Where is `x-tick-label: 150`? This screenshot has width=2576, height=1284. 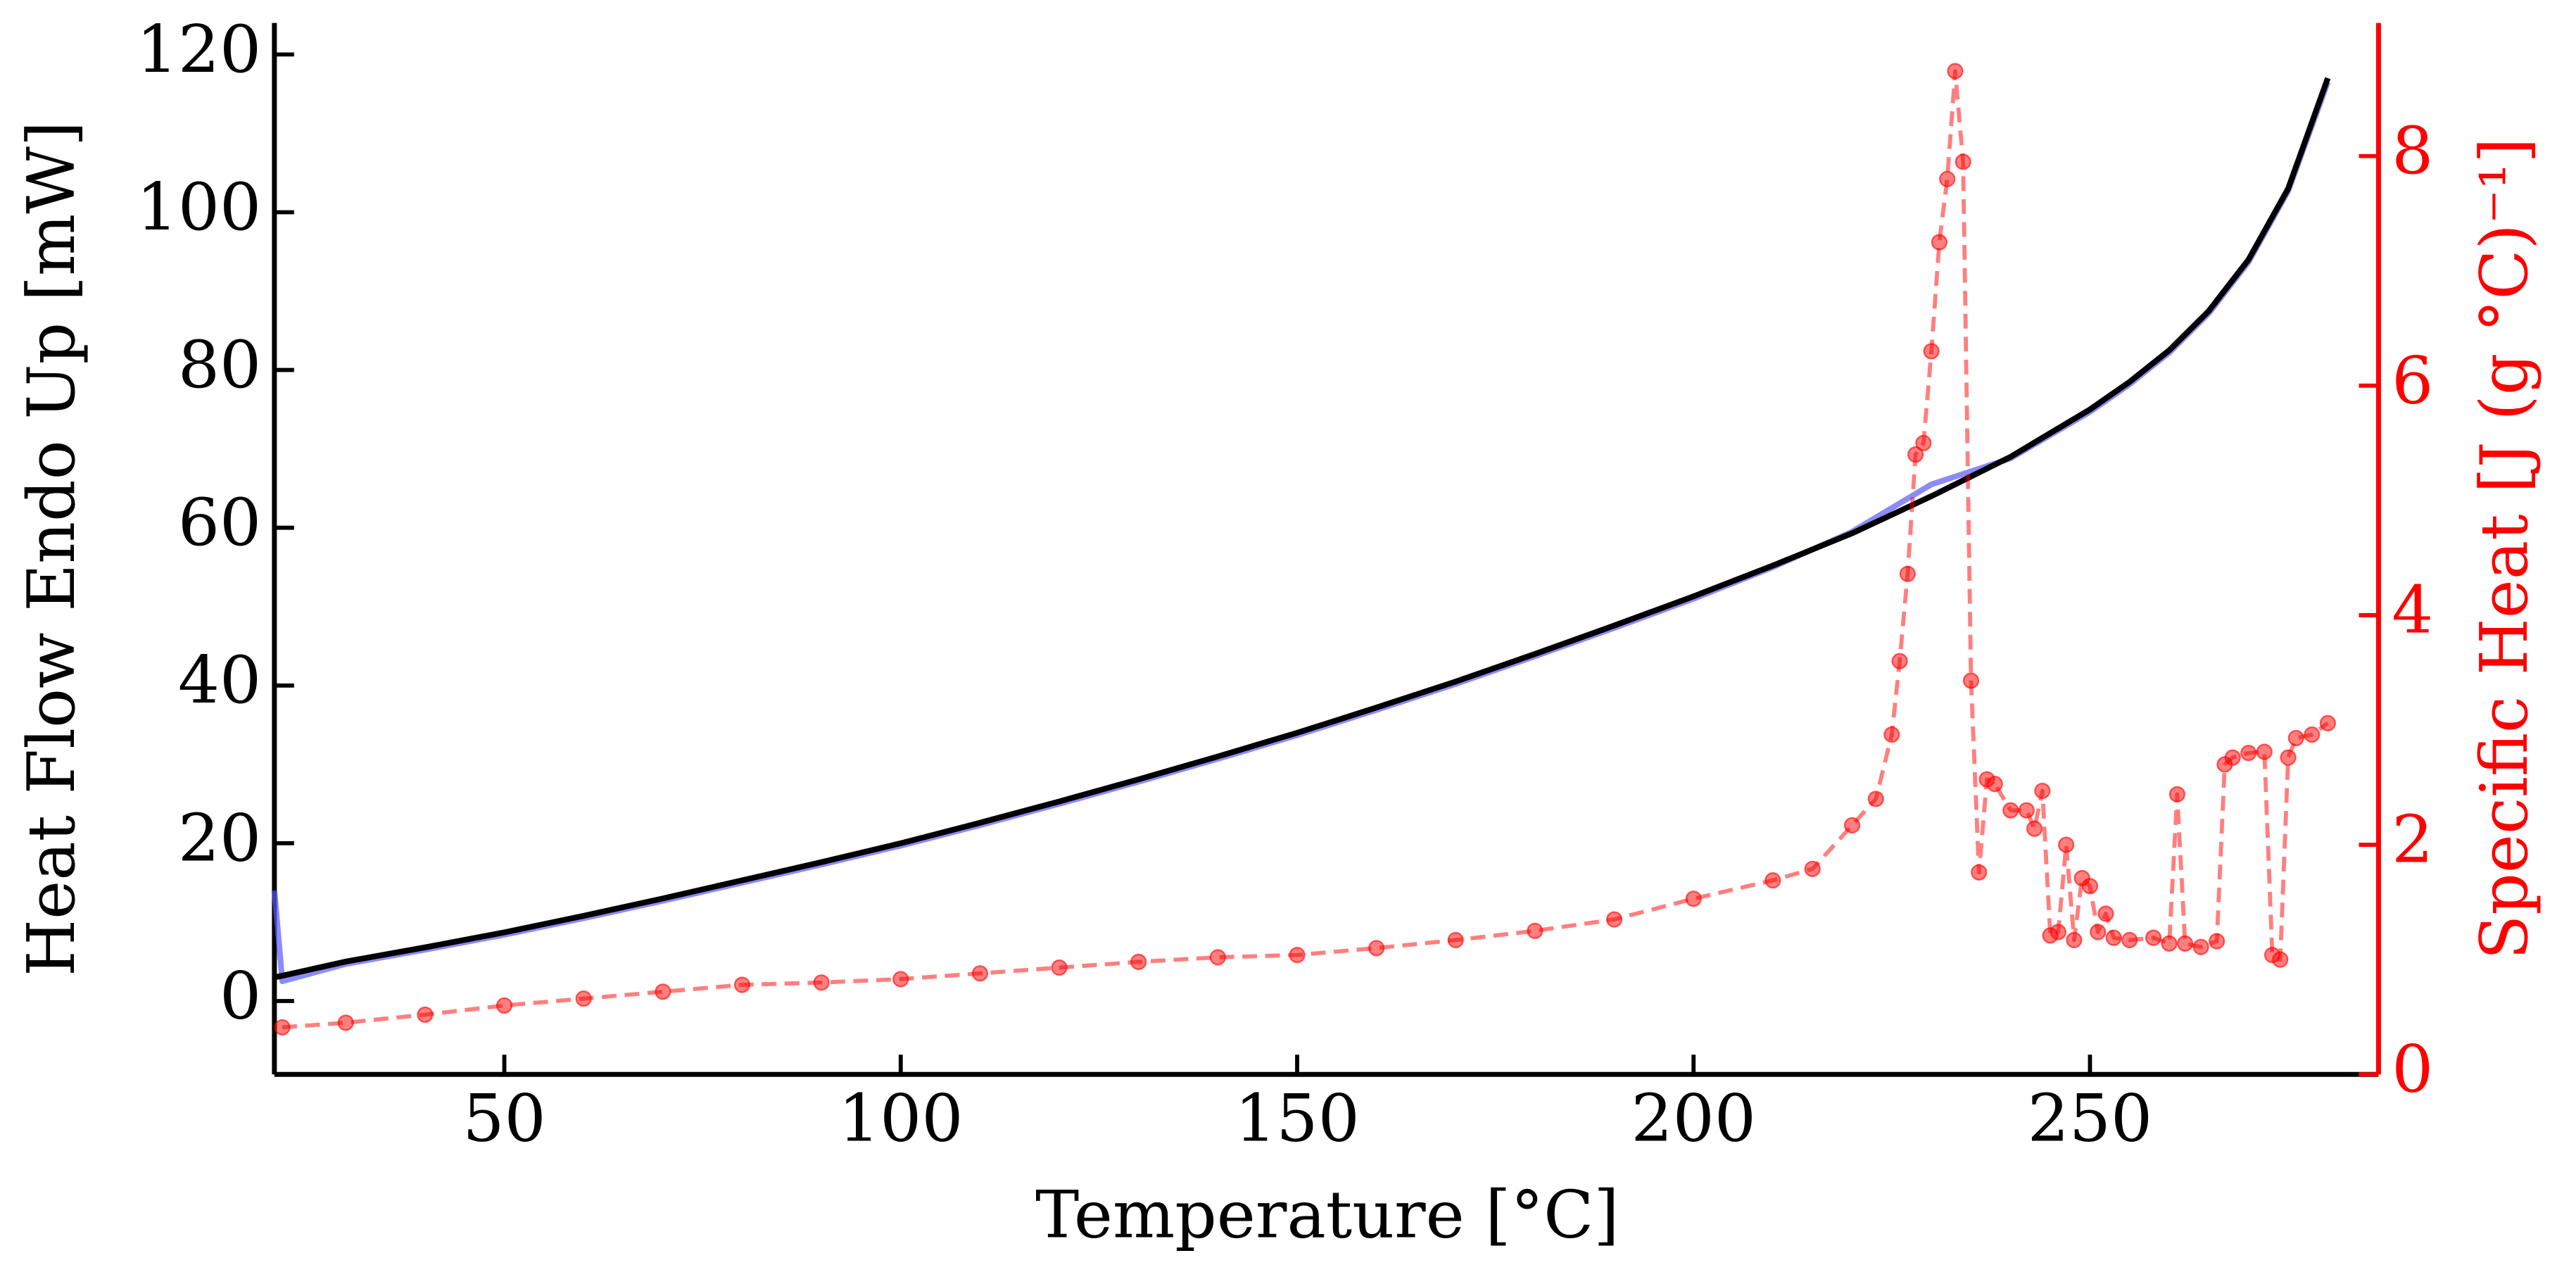
x-tick-label: 150 is located at coordinates (1297, 1118).